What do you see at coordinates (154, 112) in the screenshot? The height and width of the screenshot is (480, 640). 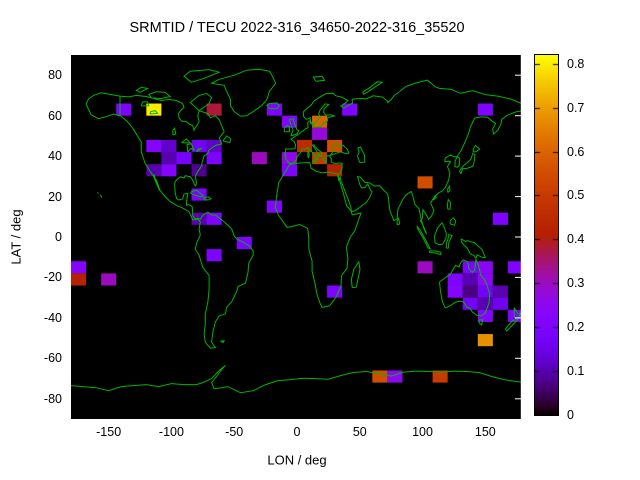 I see `coastline-great-slave-lake` at bounding box center [154, 112].